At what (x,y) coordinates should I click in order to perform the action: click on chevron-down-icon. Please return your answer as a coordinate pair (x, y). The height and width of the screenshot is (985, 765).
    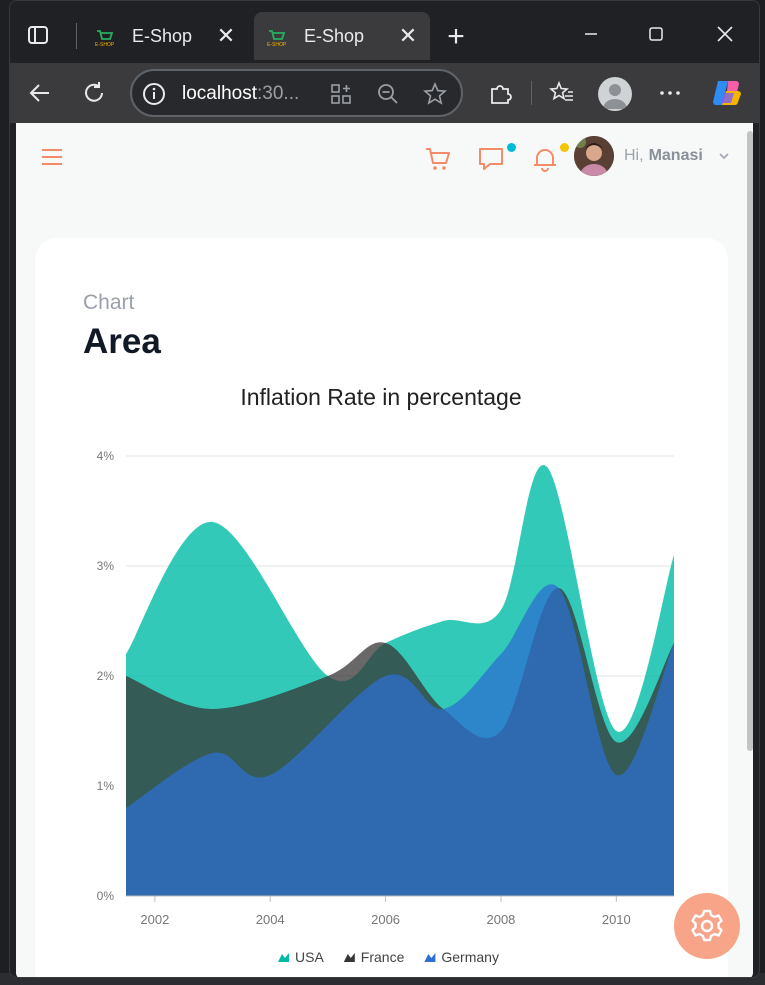
    Looking at the image, I should click on (724, 155).